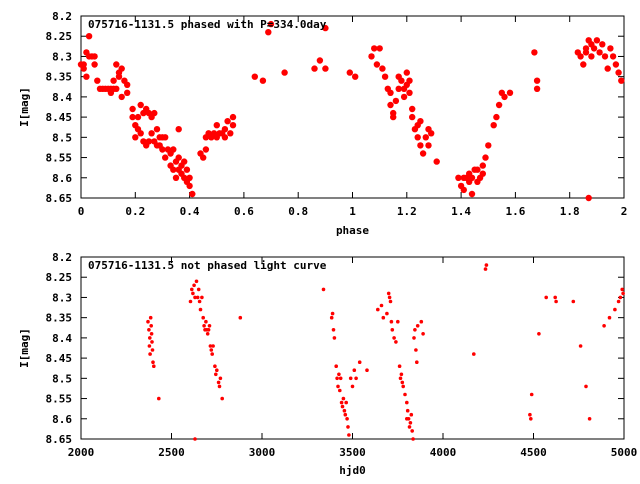 The image size is (640, 484). What do you see at coordinates (24, 348) in the screenshot?
I see `unphased-y-axis-label: I[mag]` at bounding box center [24, 348].